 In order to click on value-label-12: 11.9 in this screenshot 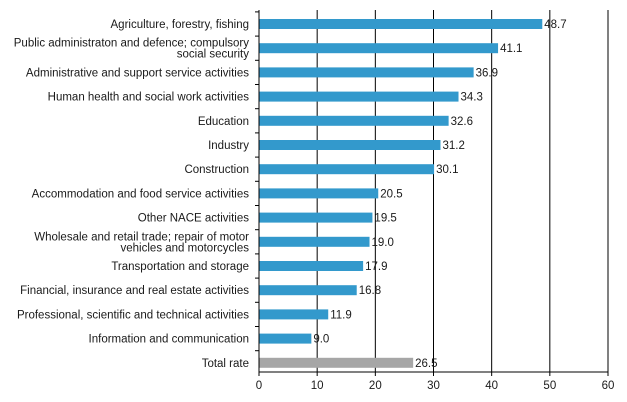, I will do `click(341, 315)`.